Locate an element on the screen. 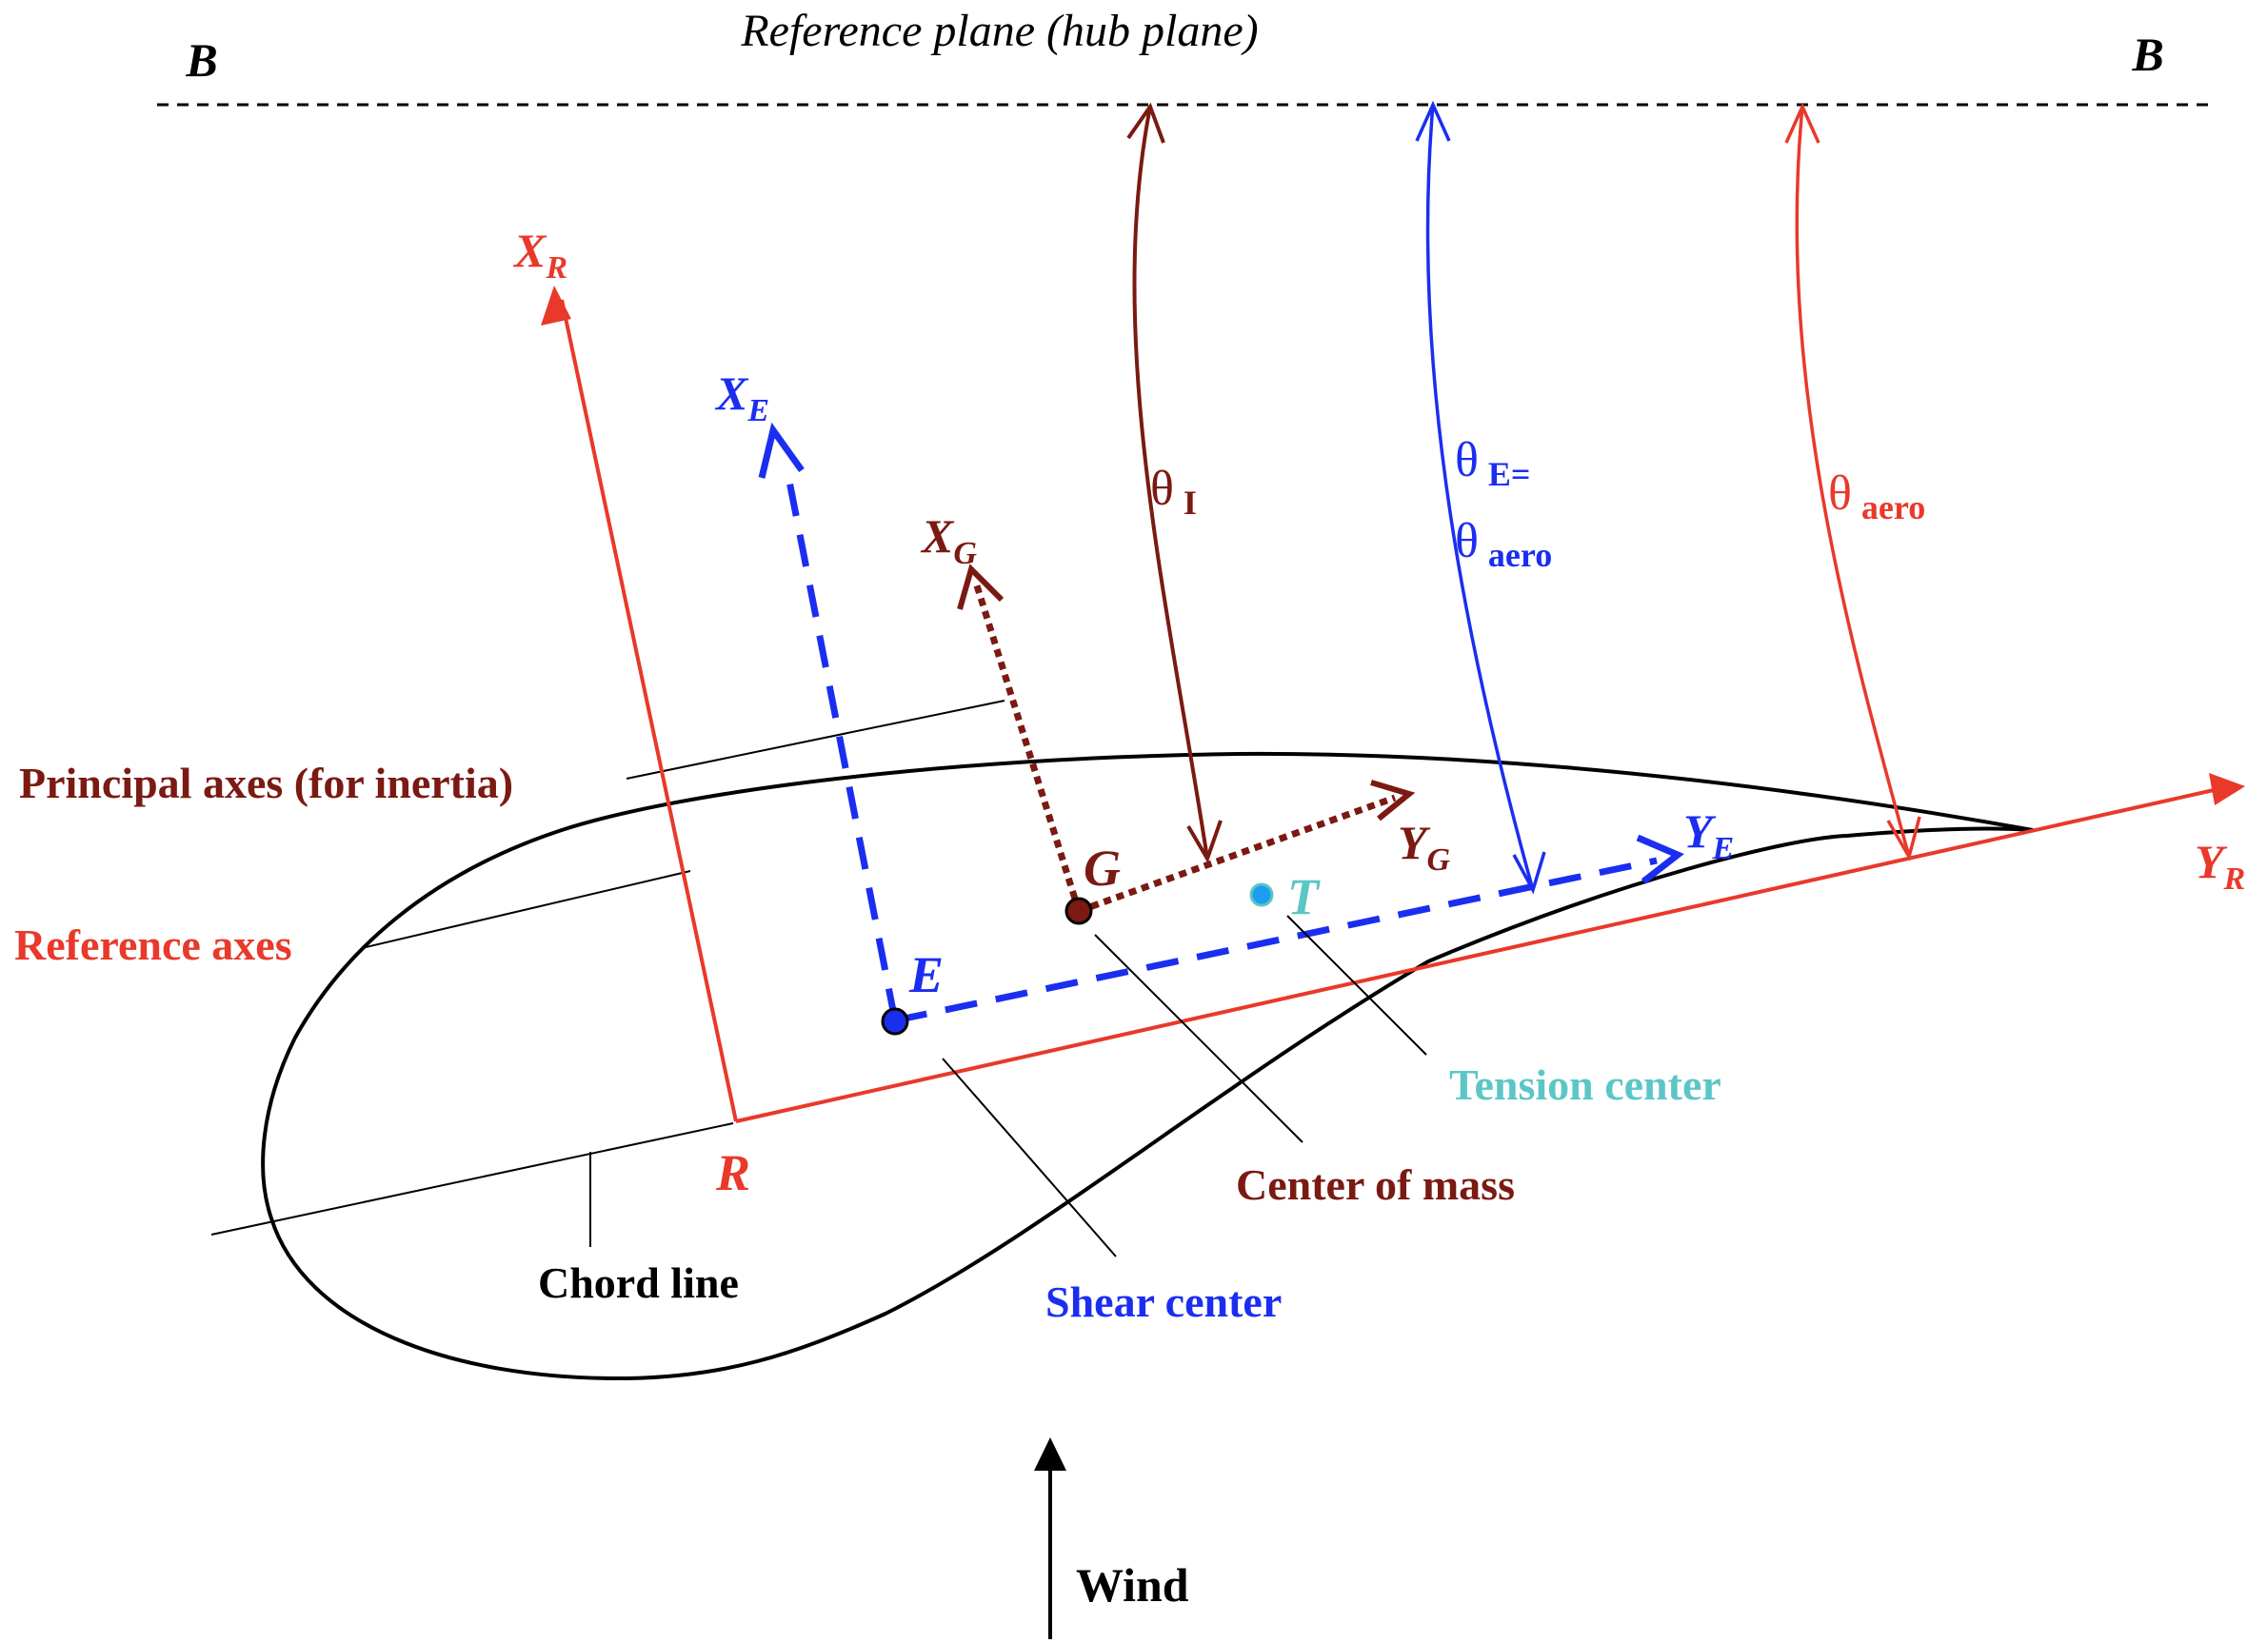  shear-center-leader is located at coordinates (1029, 1157).